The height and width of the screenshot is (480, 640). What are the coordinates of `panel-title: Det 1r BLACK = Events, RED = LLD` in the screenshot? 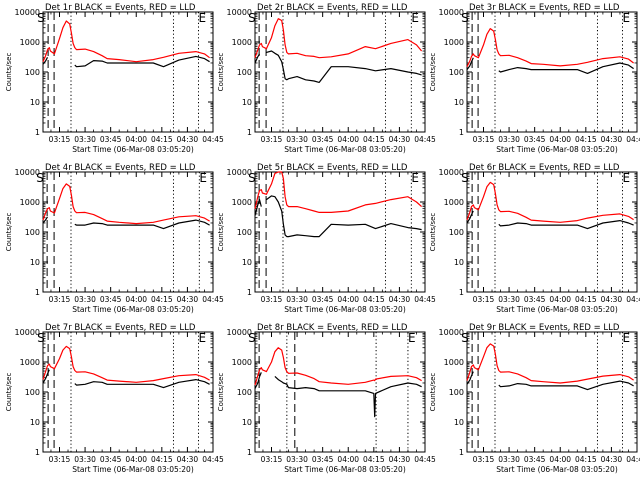 It's located at (120, 8).